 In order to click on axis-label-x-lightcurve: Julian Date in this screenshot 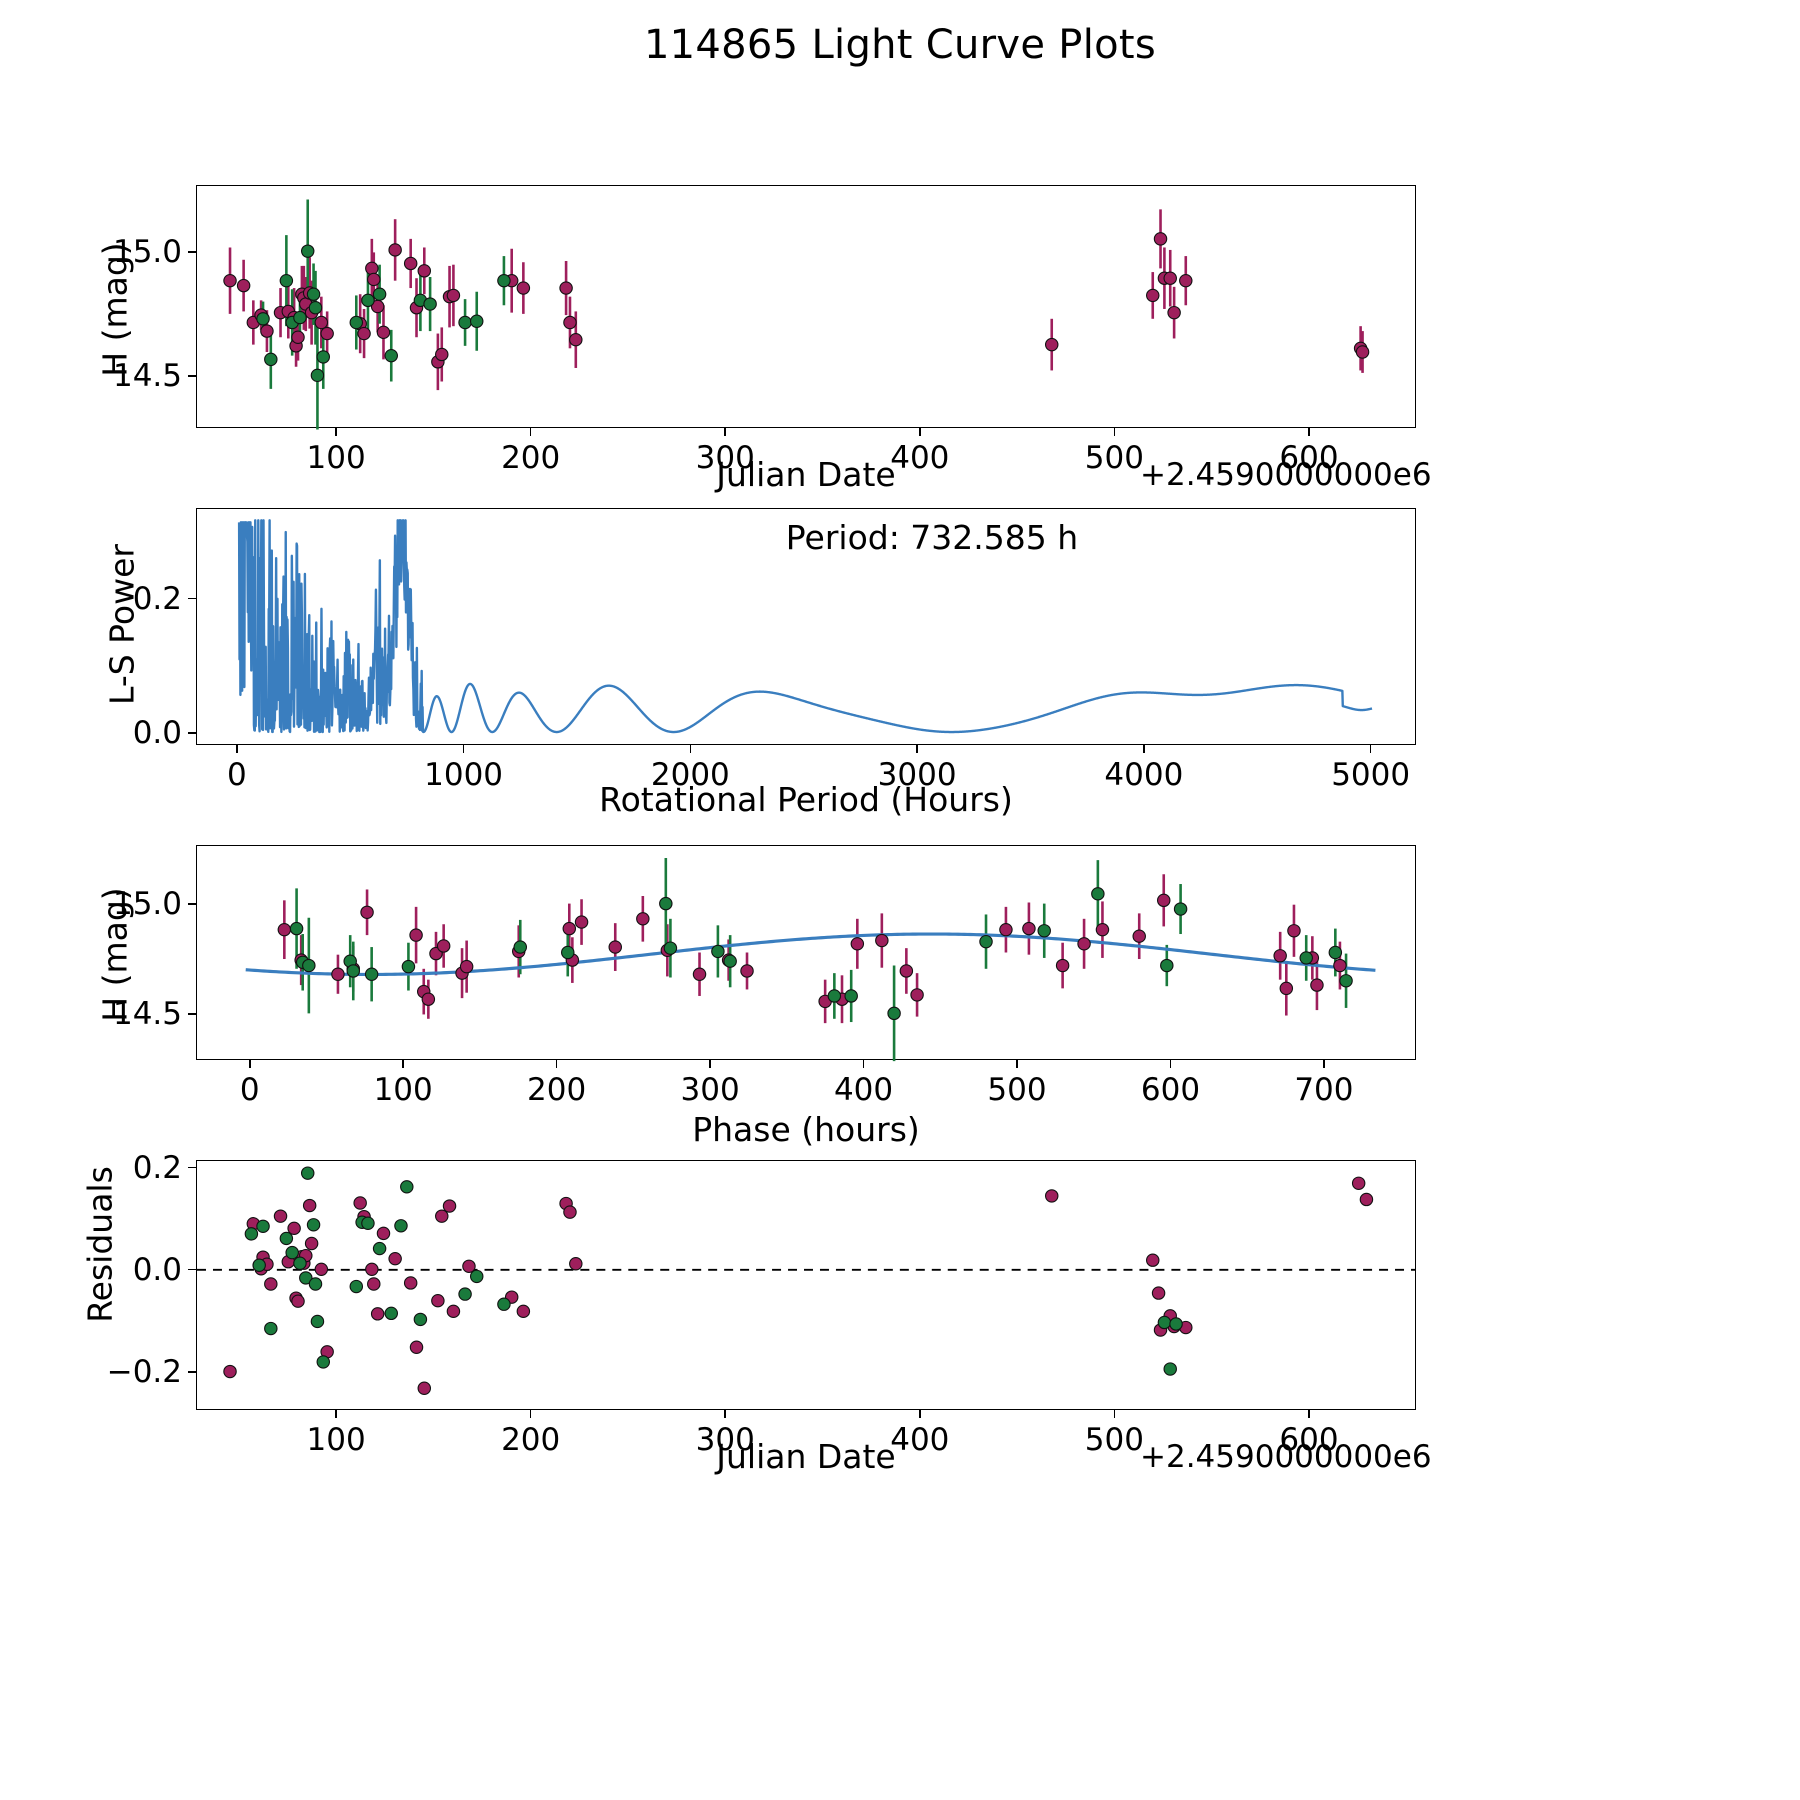, I will do `click(806, 474)`.